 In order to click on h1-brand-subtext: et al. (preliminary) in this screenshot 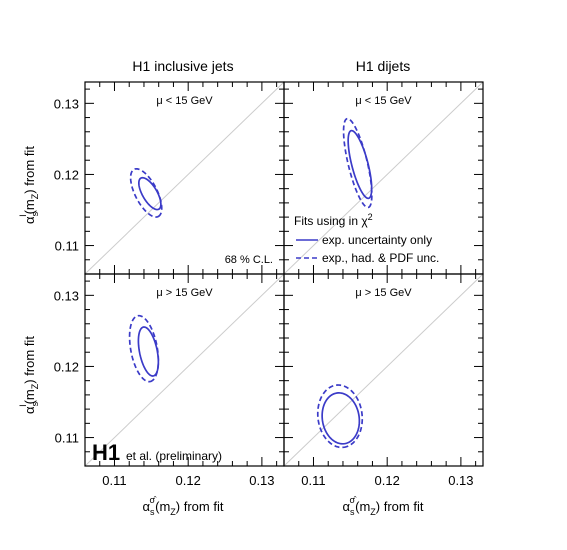, I will do `click(174, 456)`.